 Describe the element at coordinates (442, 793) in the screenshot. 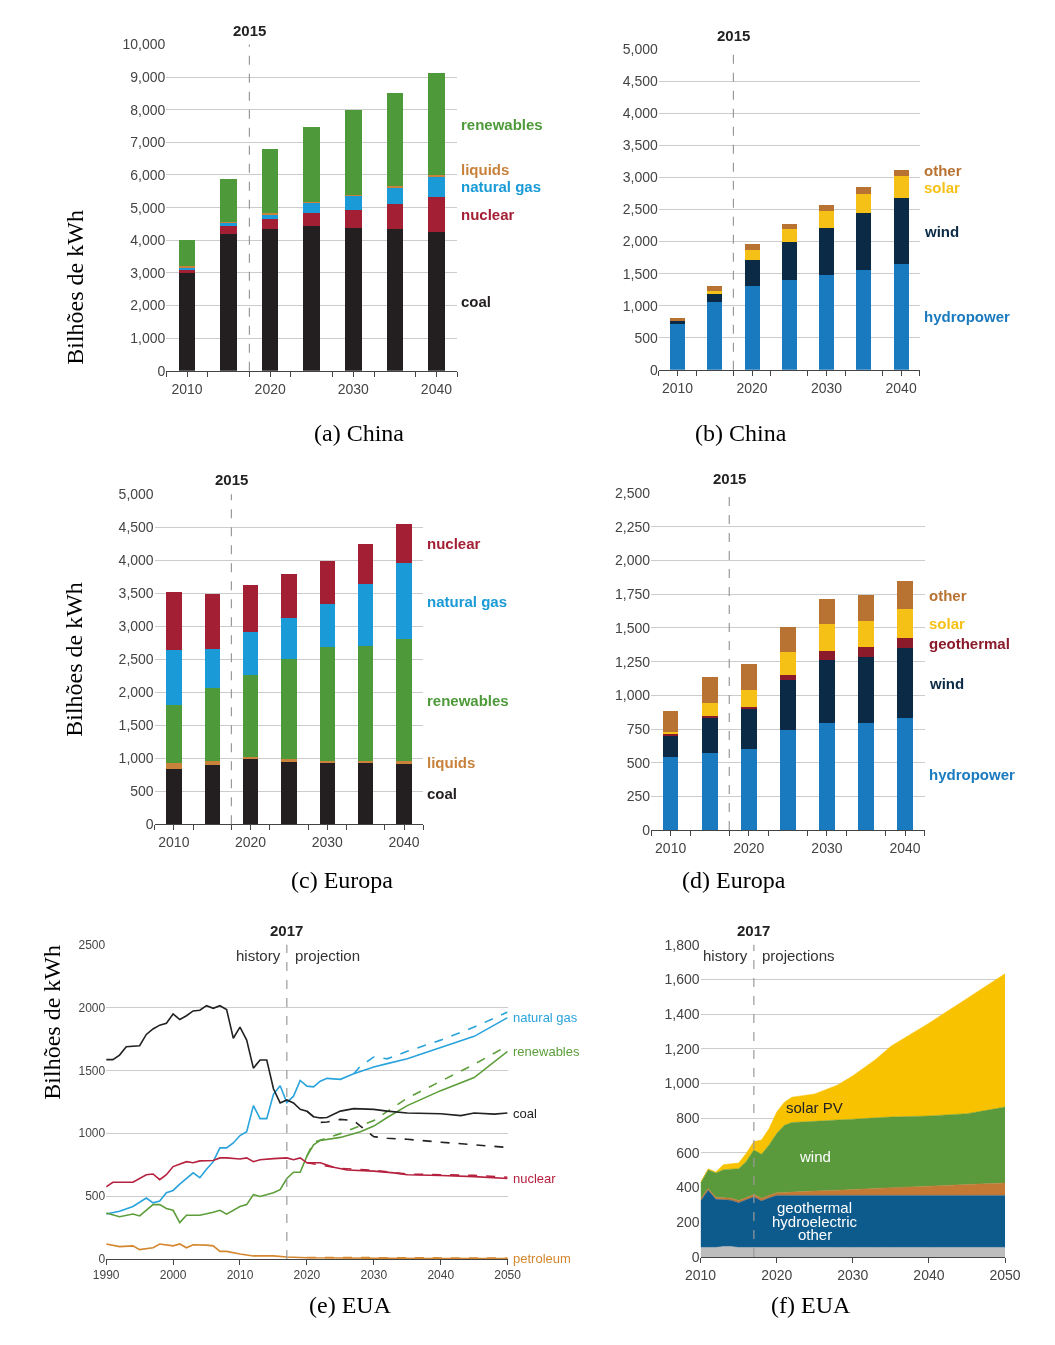

I see `series-label: coal` at that location.